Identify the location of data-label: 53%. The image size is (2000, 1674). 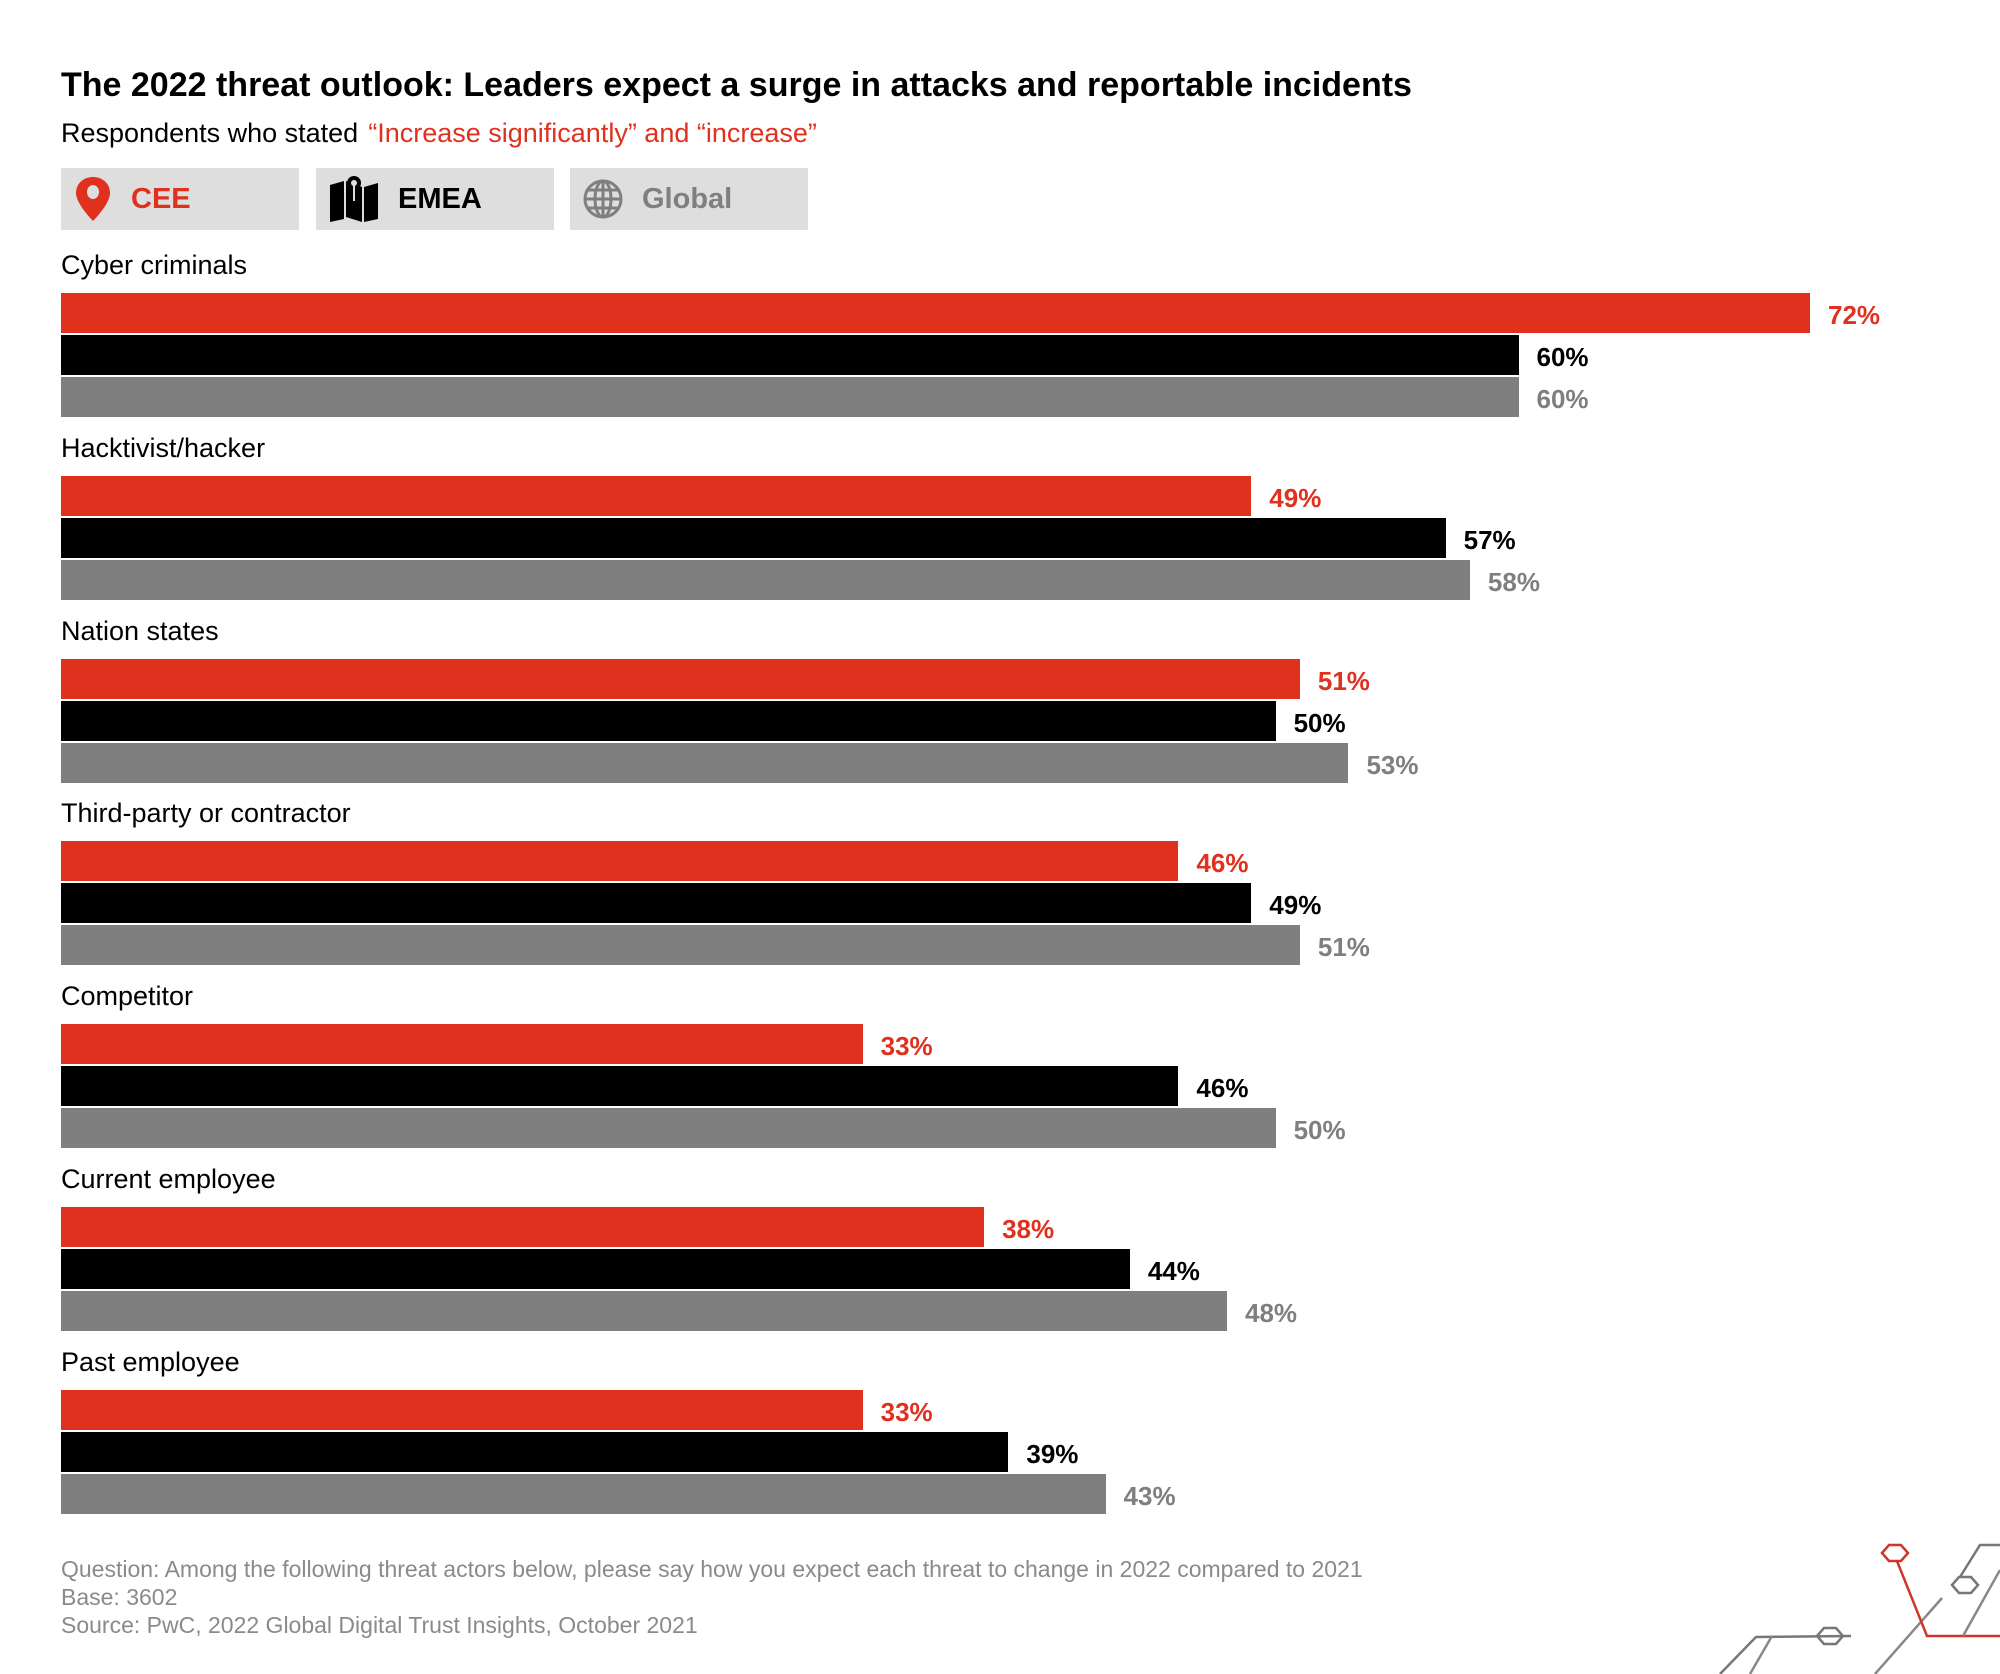
(1392, 764).